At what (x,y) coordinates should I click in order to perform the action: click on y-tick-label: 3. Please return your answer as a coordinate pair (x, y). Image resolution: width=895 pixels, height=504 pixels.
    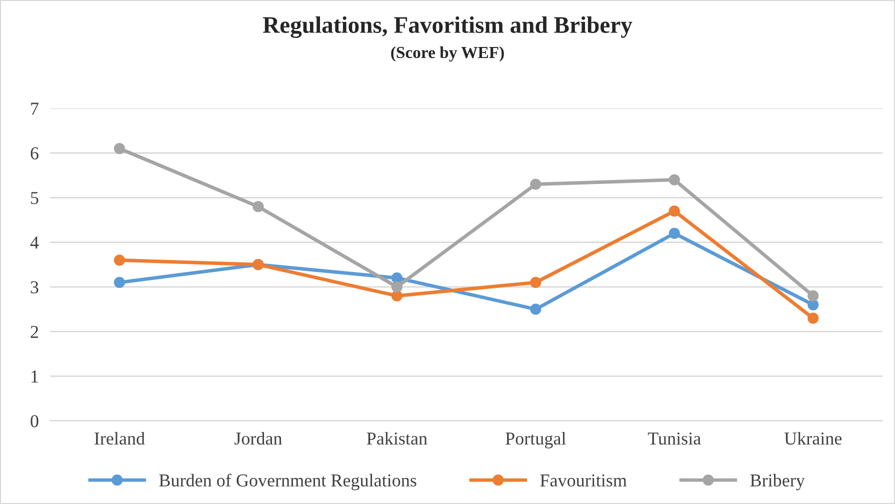
    Looking at the image, I should click on (34, 287).